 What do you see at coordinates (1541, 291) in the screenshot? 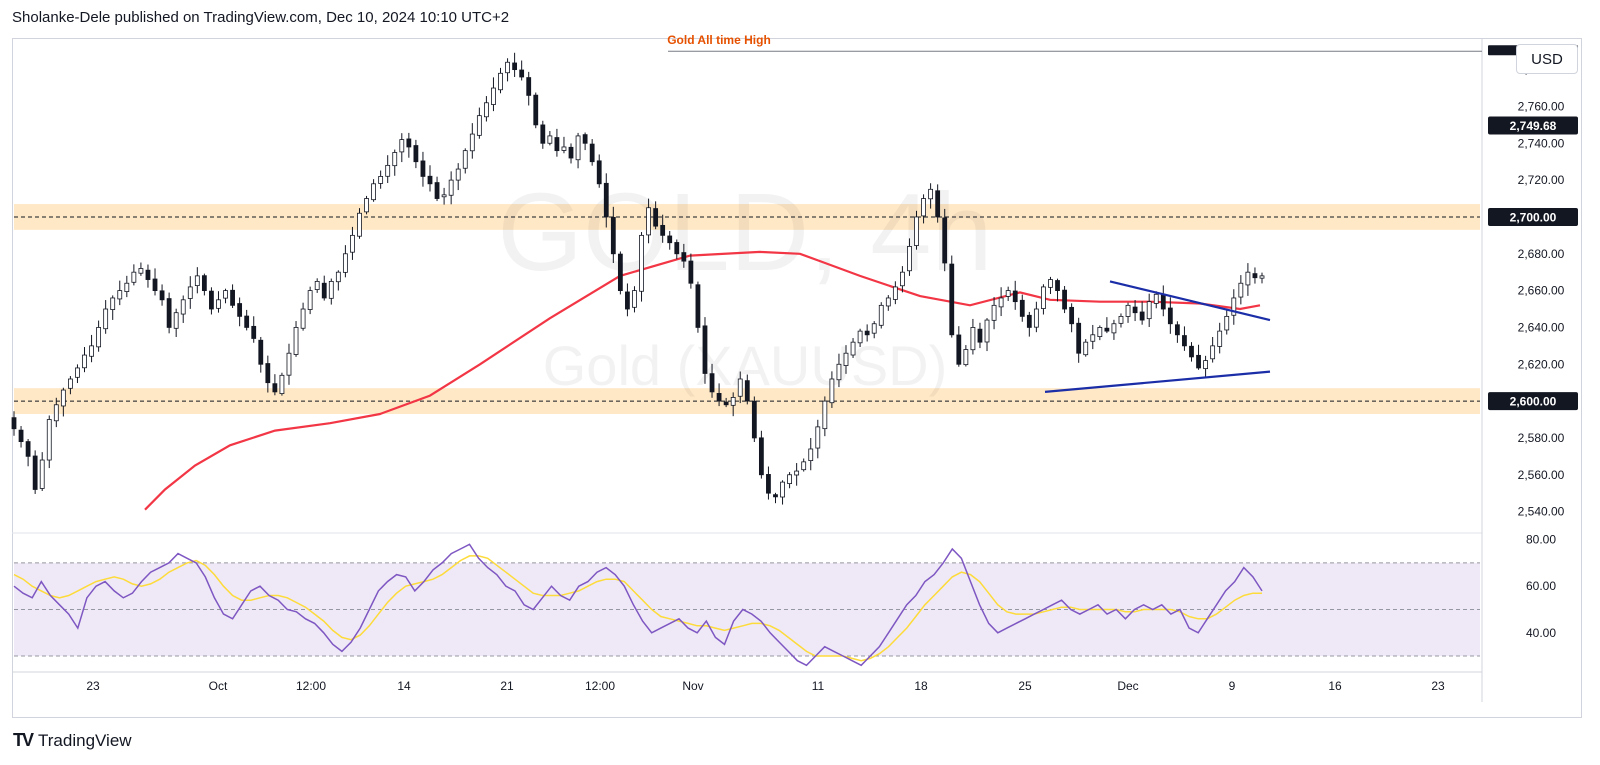
I see `price-tick-label: 2,660.00` at bounding box center [1541, 291].